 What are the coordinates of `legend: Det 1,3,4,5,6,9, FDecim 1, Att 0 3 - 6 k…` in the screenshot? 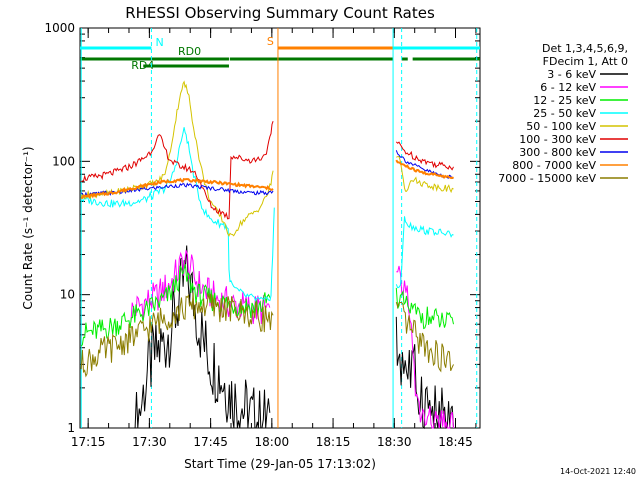 It's located at (563, 113).